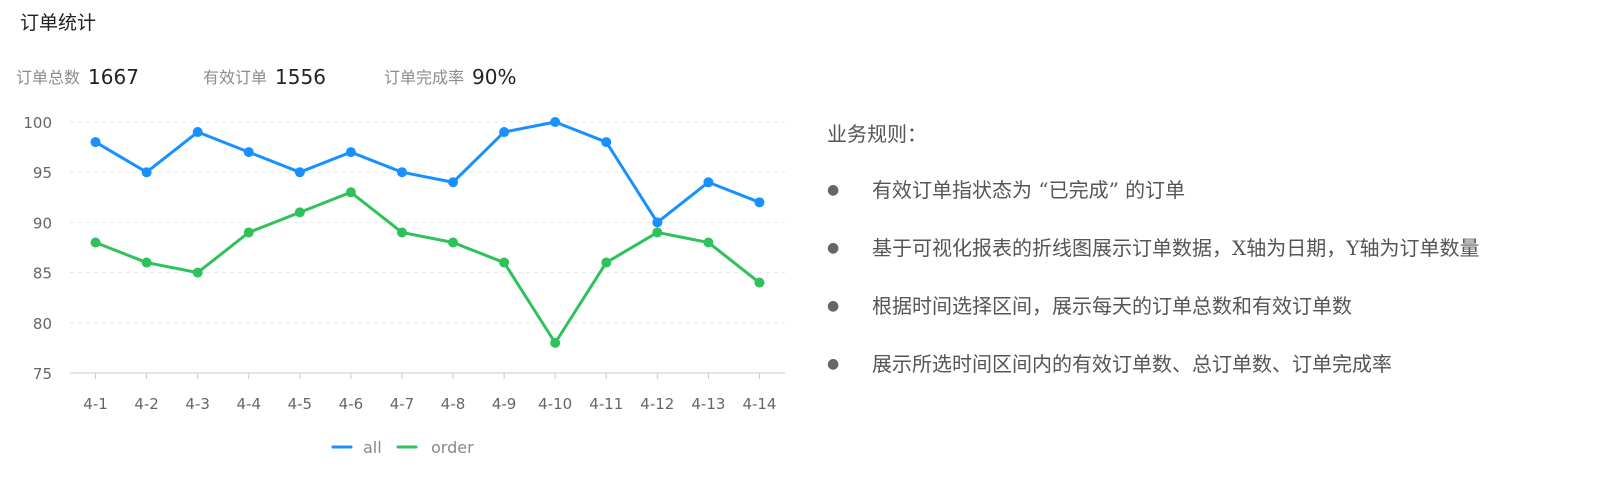 This screenshot has width=1615, height=480. What do you see at coordinates (1029, 190) in the screenshot?
I see `rule-text: 有效订单指状态为 “已完成” 的订单` at bounding box center [1029, 190].